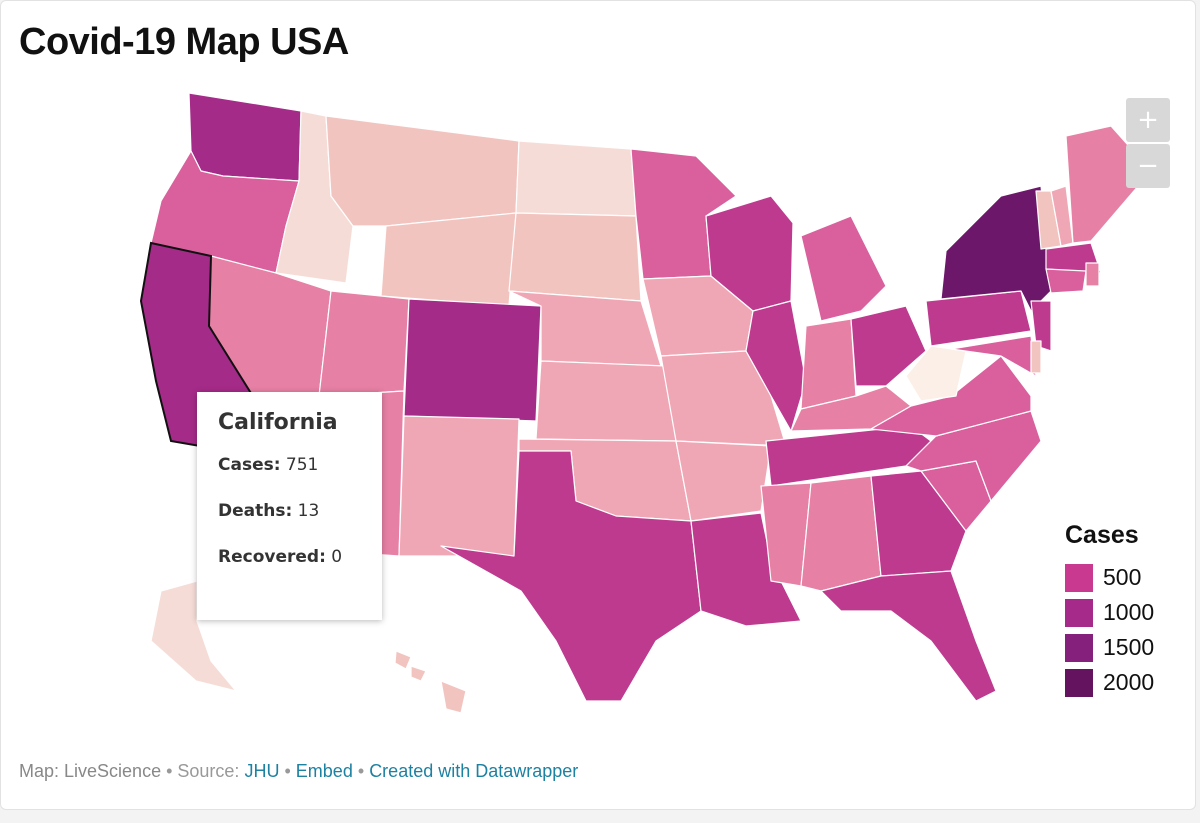 Image resolution: width=1200 pixels, height=823 pixels. Describe the element at coordinates (1129, 682) in the screenshot. I see `legend-label: 2000` at that location.